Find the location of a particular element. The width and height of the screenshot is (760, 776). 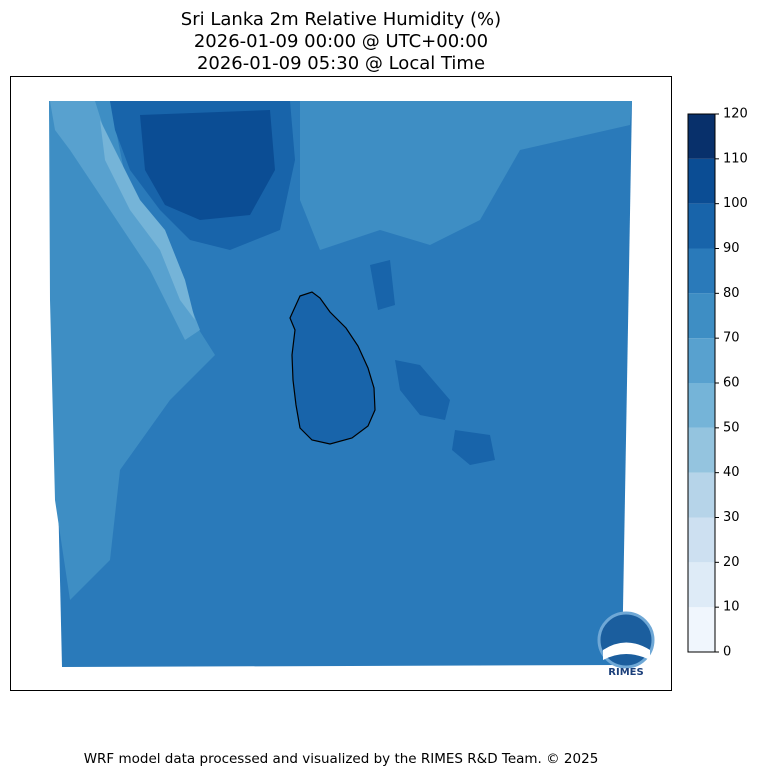

logo-badge is located at coordinates (626, 640).